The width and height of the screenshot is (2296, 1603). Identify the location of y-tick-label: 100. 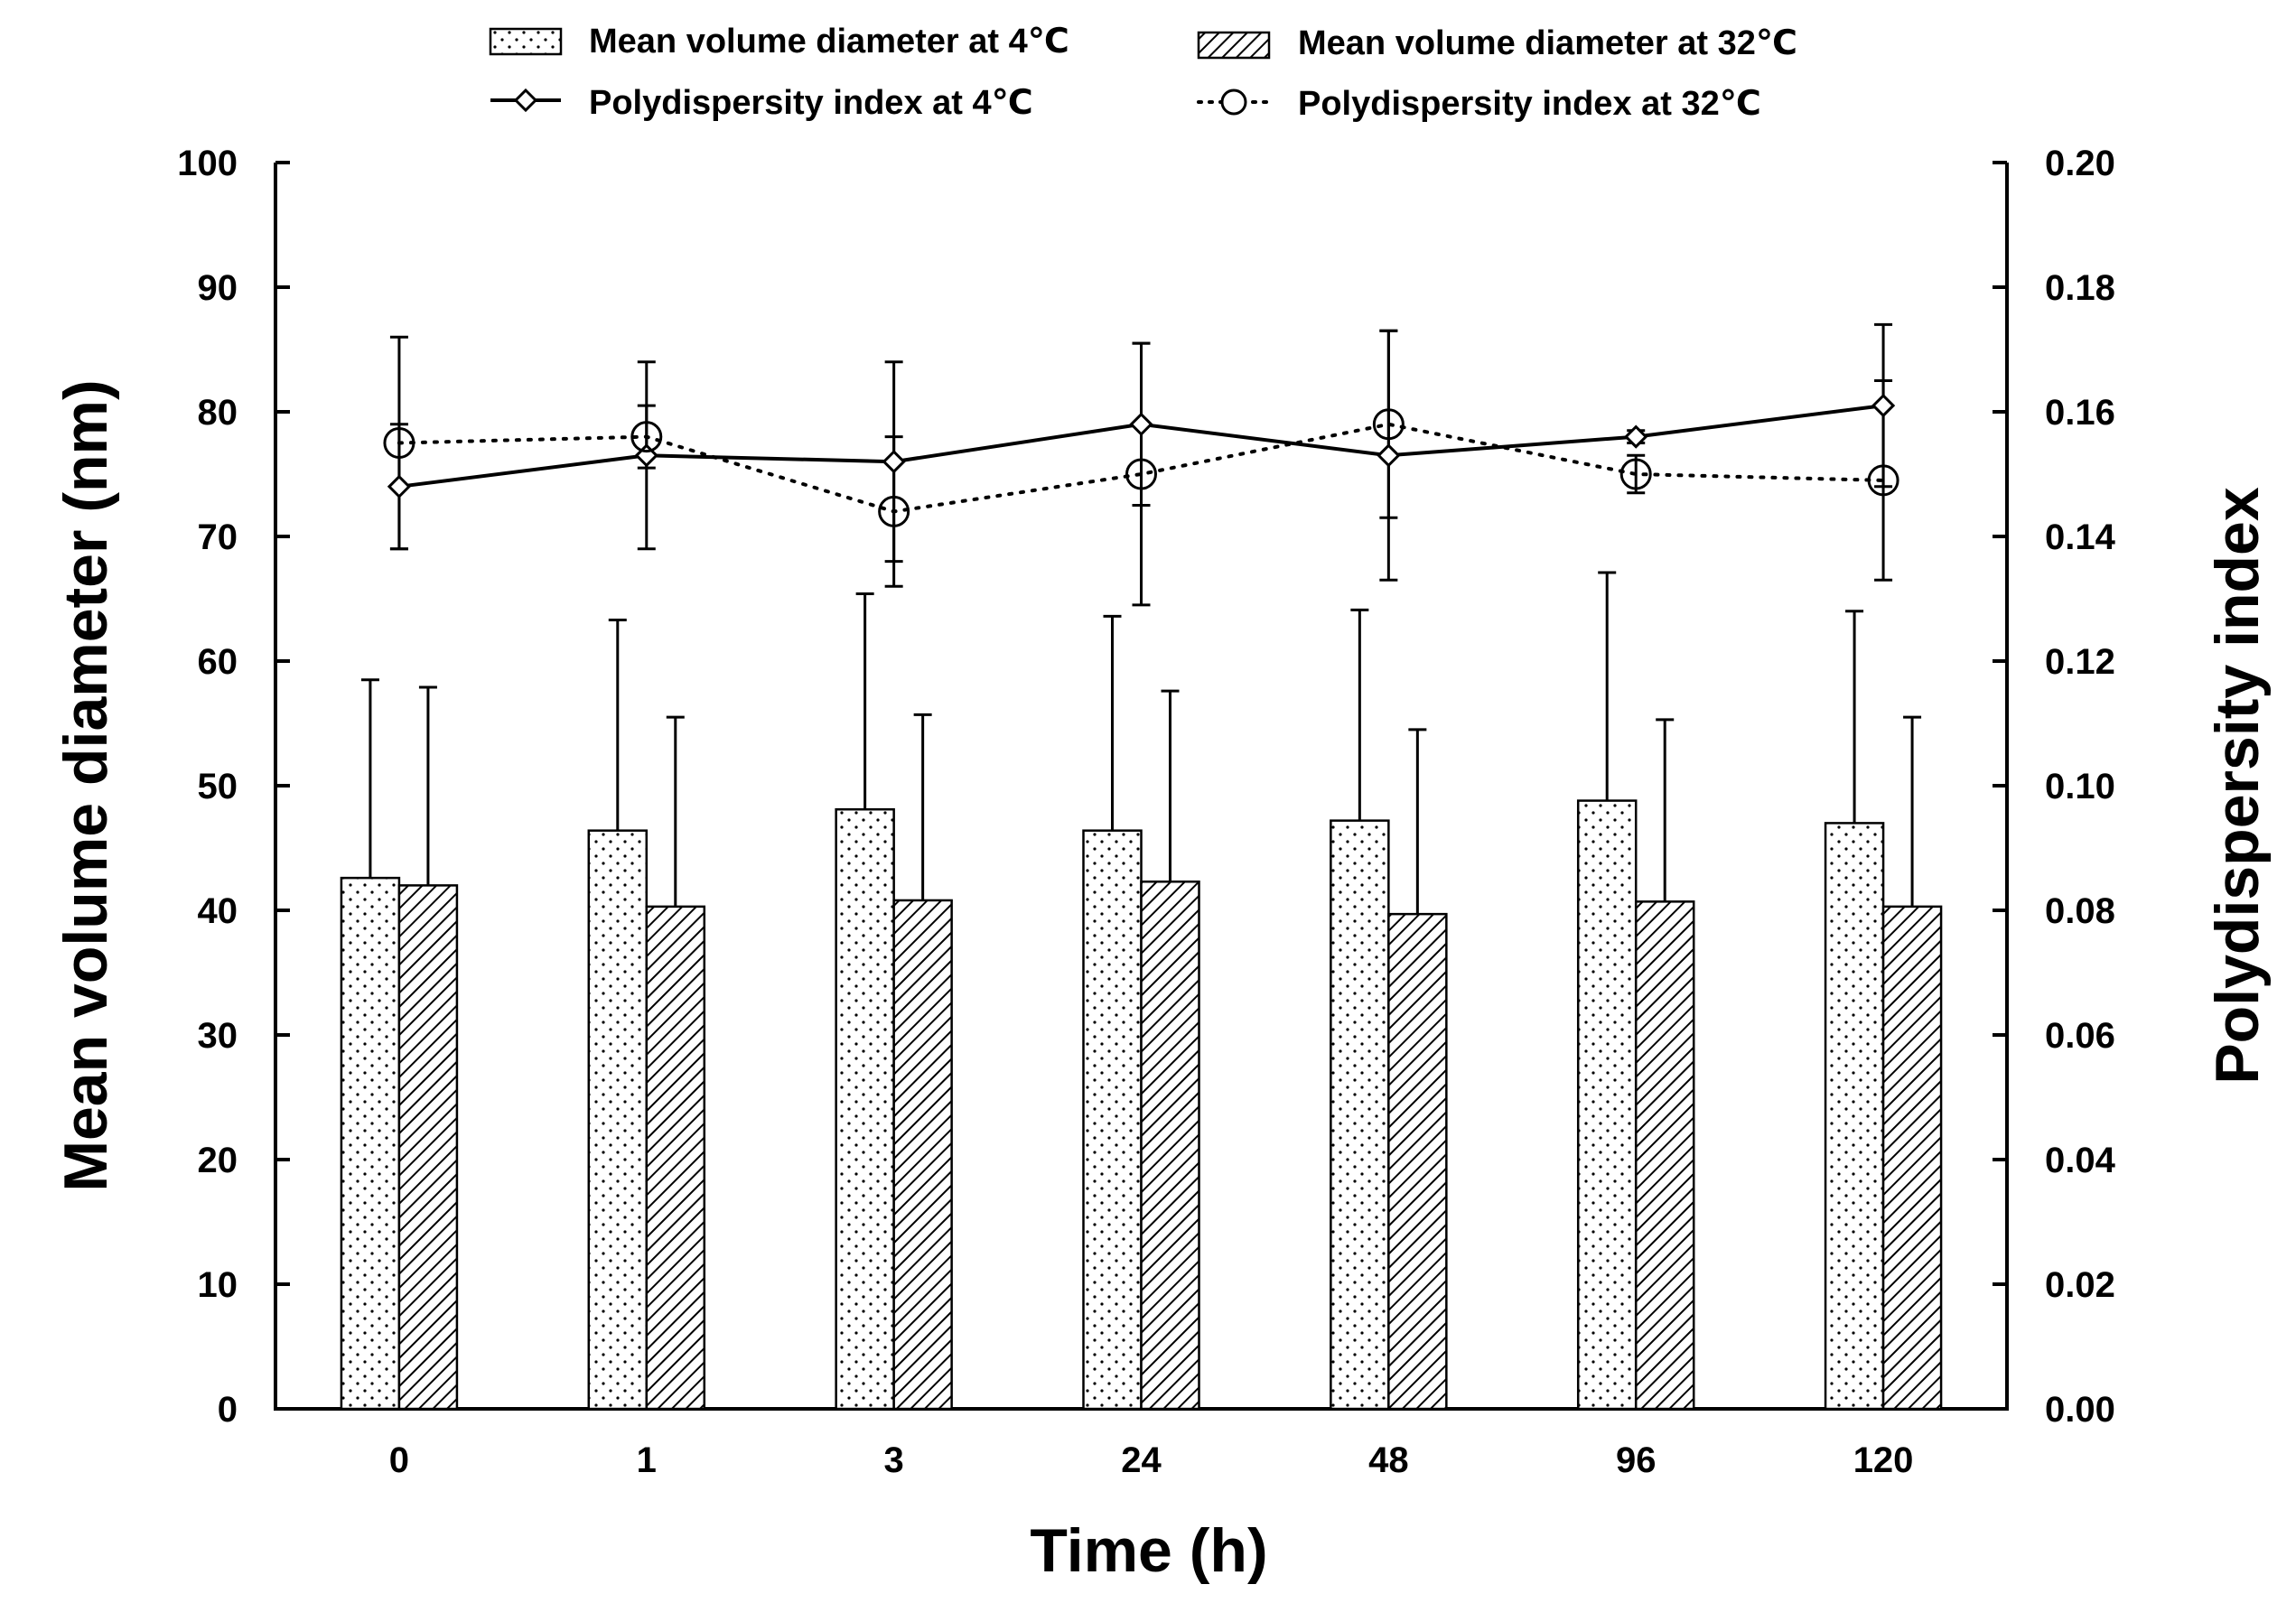
(207, 163).